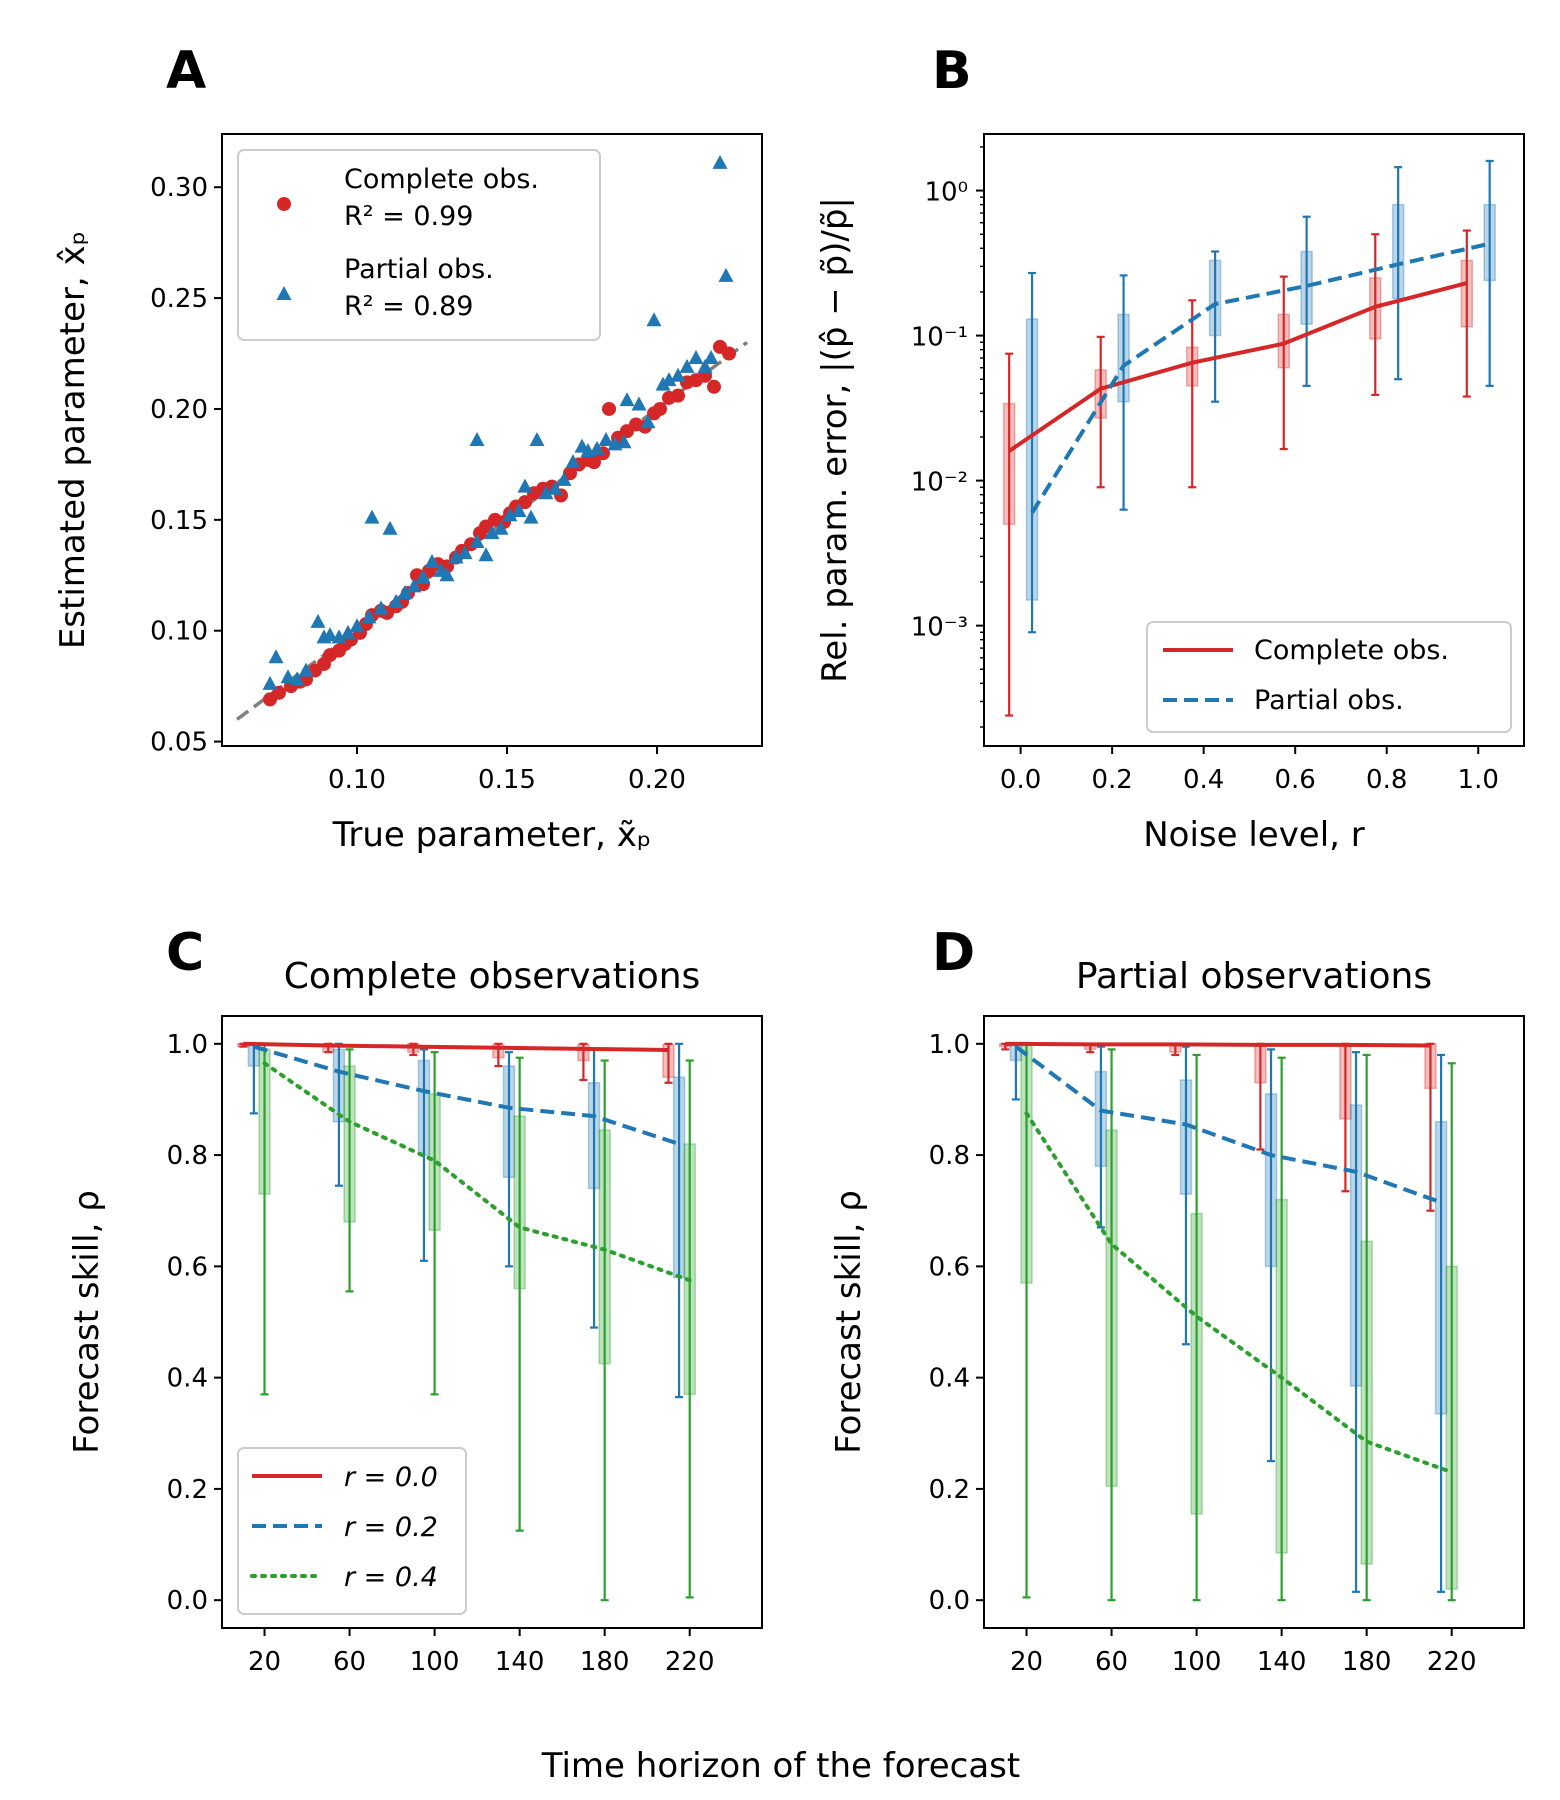  Describe the element at coordinates (185, 953) in the screenshot. I see `panel-letter: C` at that location.